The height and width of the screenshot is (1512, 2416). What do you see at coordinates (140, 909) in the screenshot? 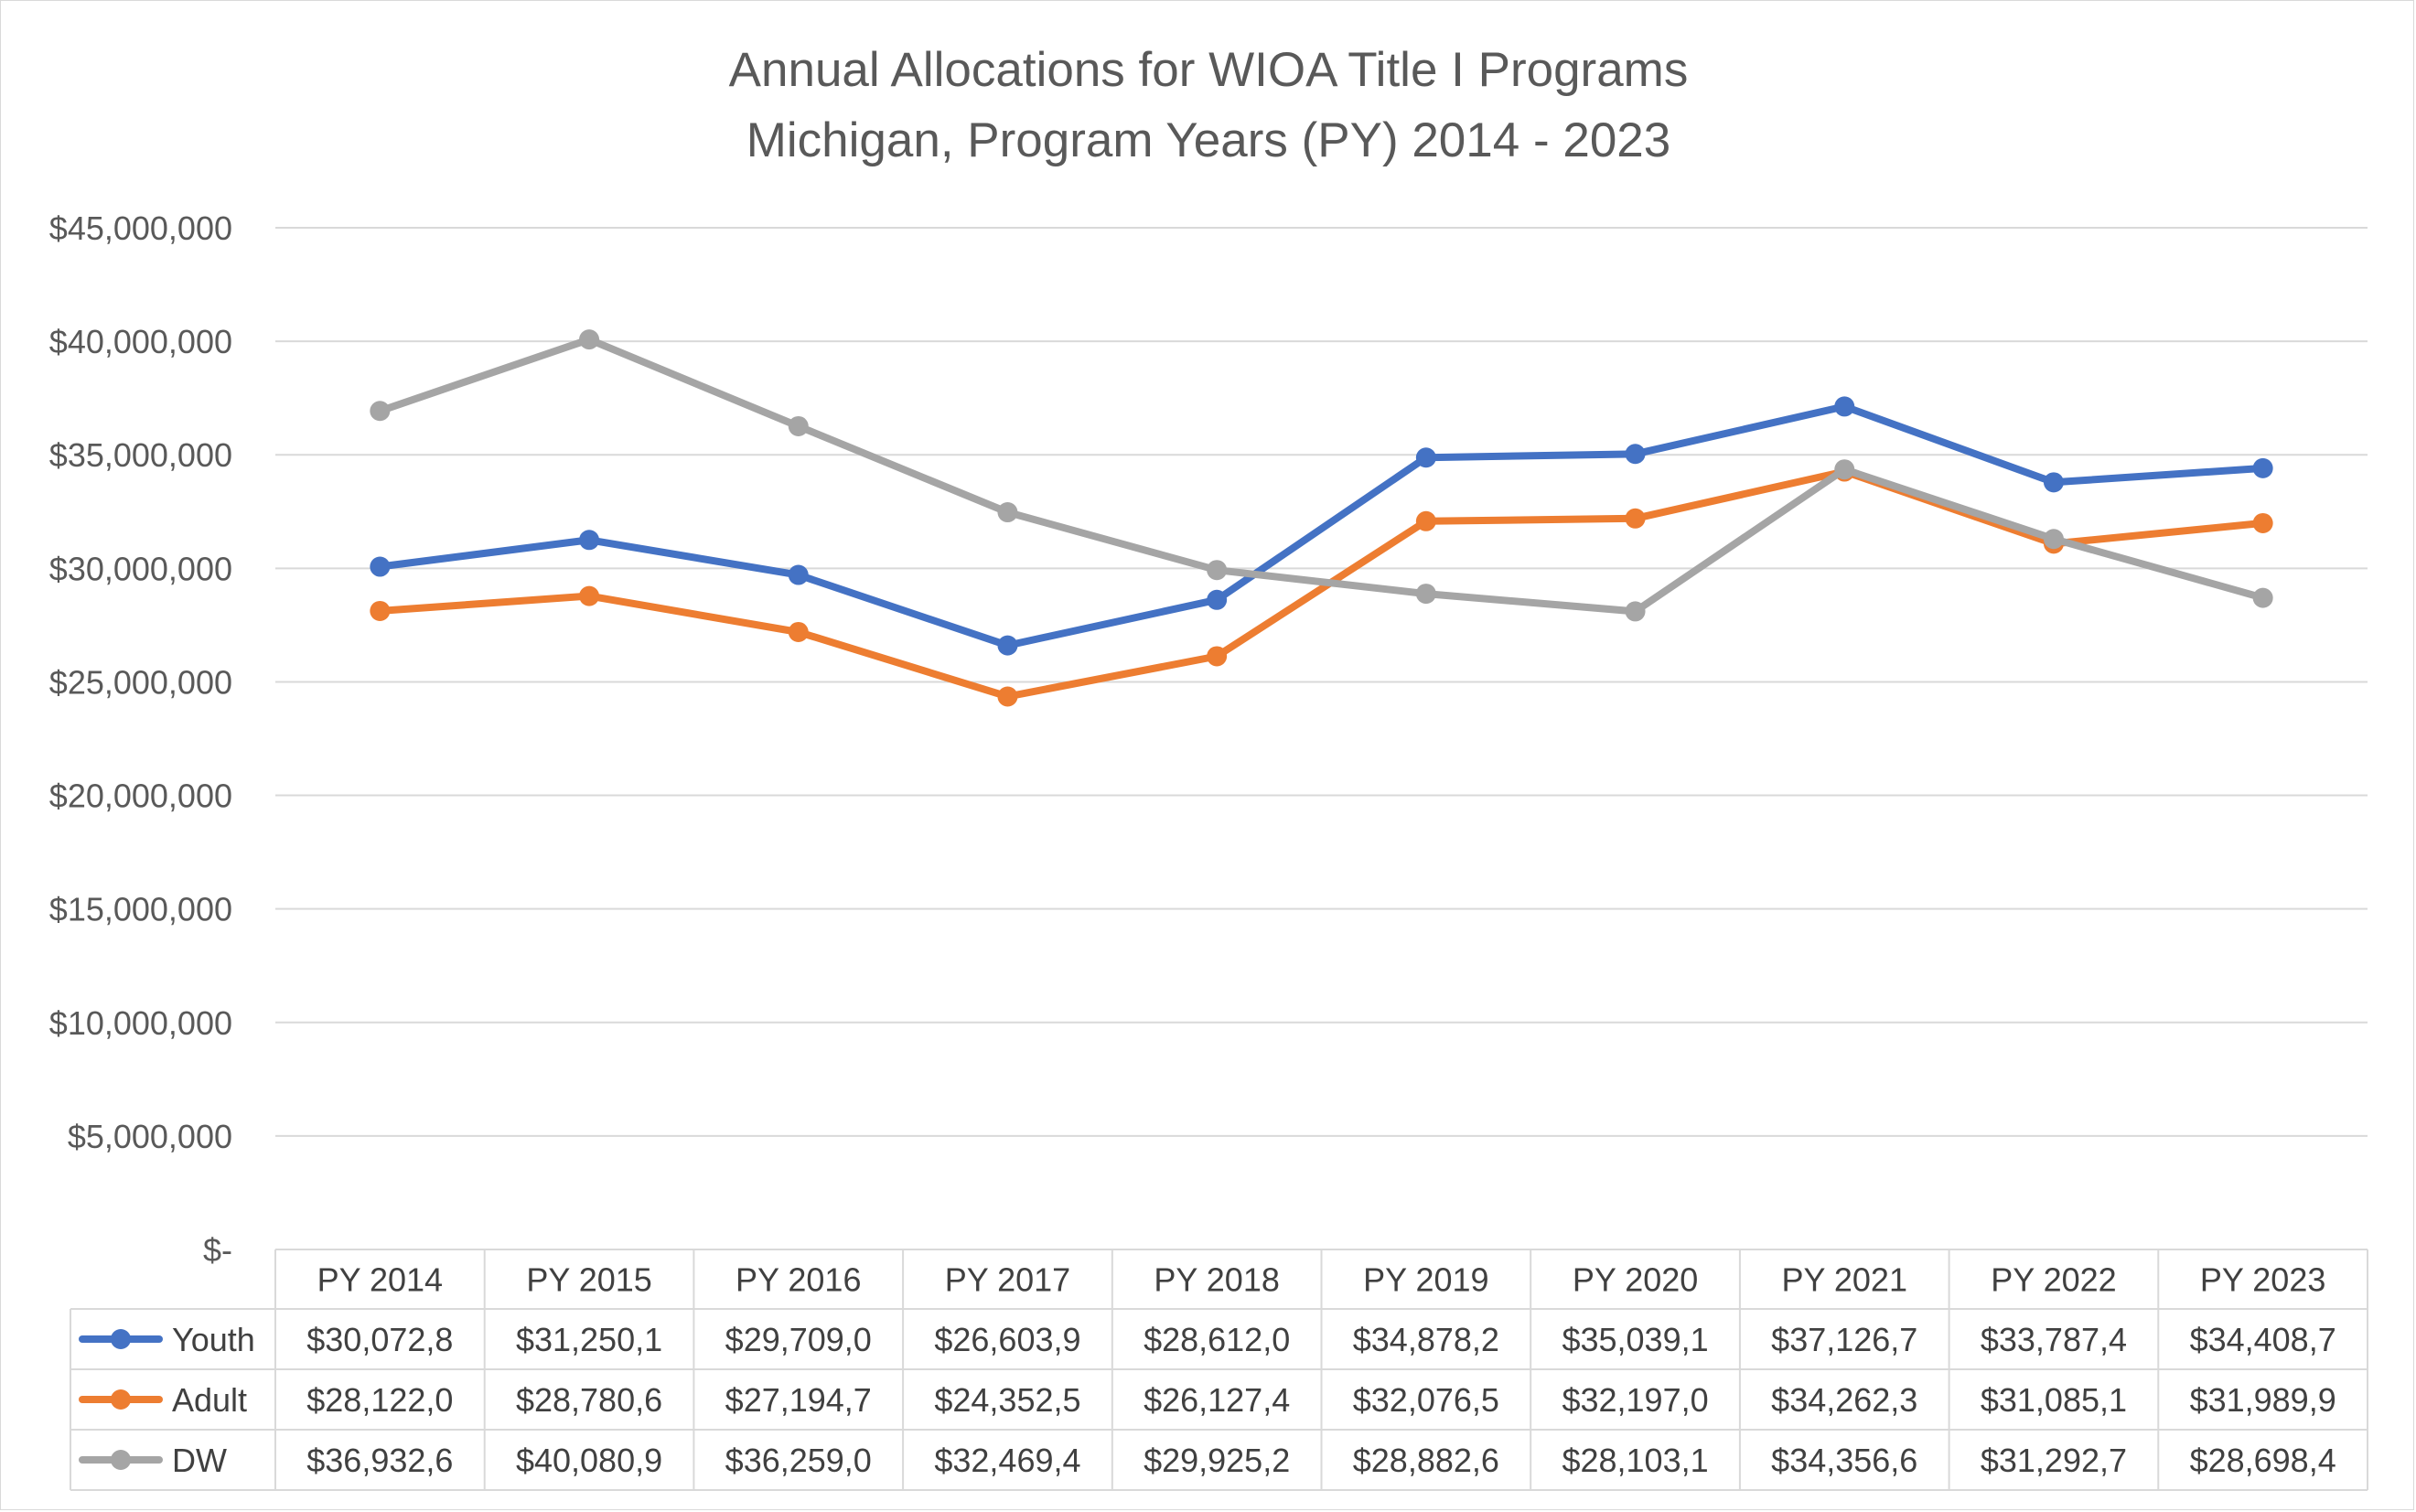
I see `y-tick-label: $15,000,000` at bounding box center [140, 909].